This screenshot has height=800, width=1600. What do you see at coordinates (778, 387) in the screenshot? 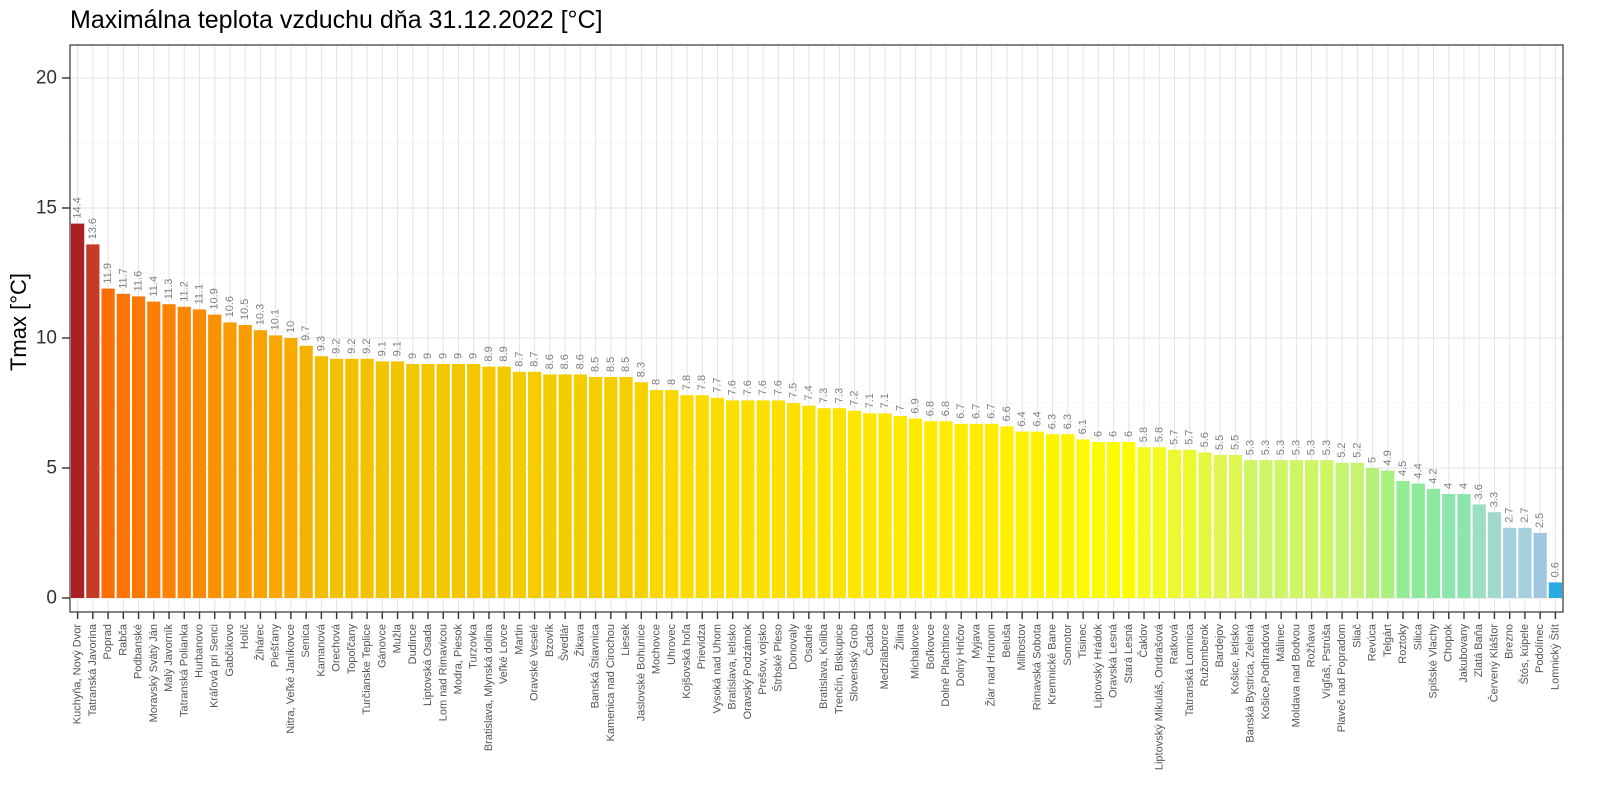
I see `bar-value-label: 7.6` at bounding box center [778, 387].